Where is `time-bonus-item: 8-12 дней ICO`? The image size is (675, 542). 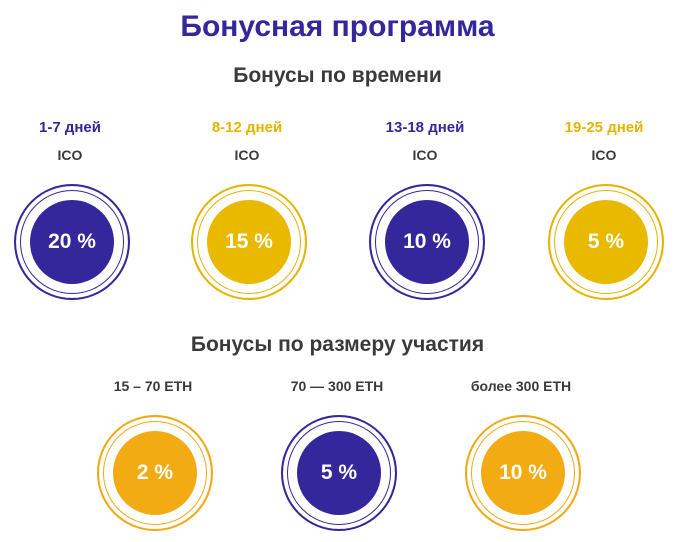
time-bonus-item: 8-12 дней ICO is located at coordinates (247, 141).